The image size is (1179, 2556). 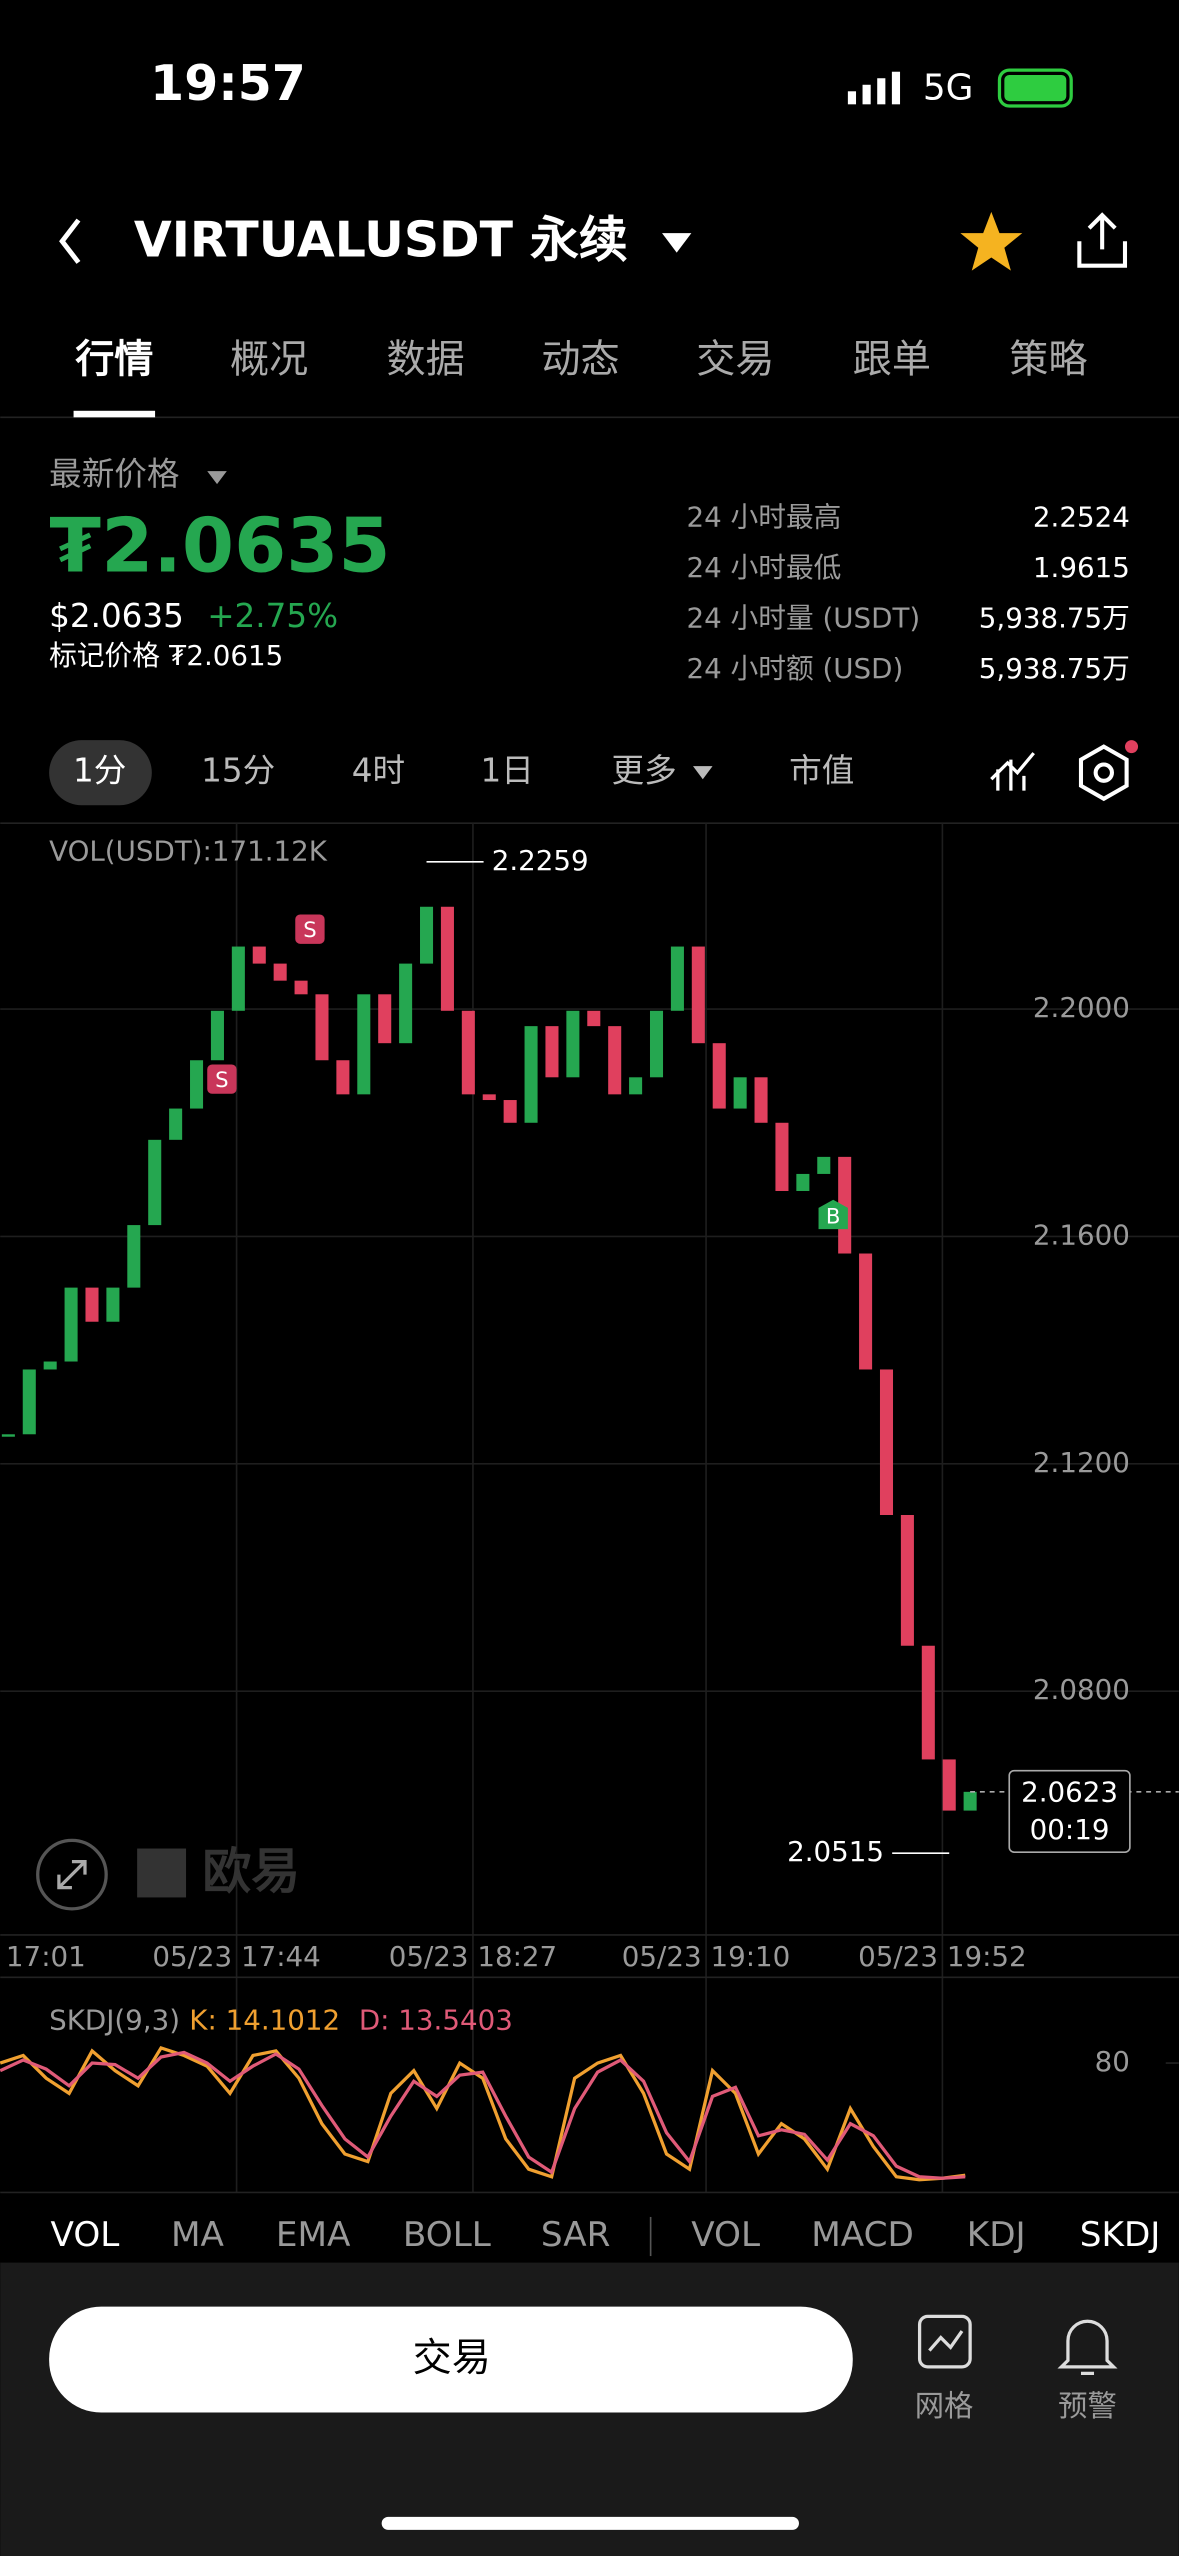 I want to click on network: 5G, so click(x=948, y=88).